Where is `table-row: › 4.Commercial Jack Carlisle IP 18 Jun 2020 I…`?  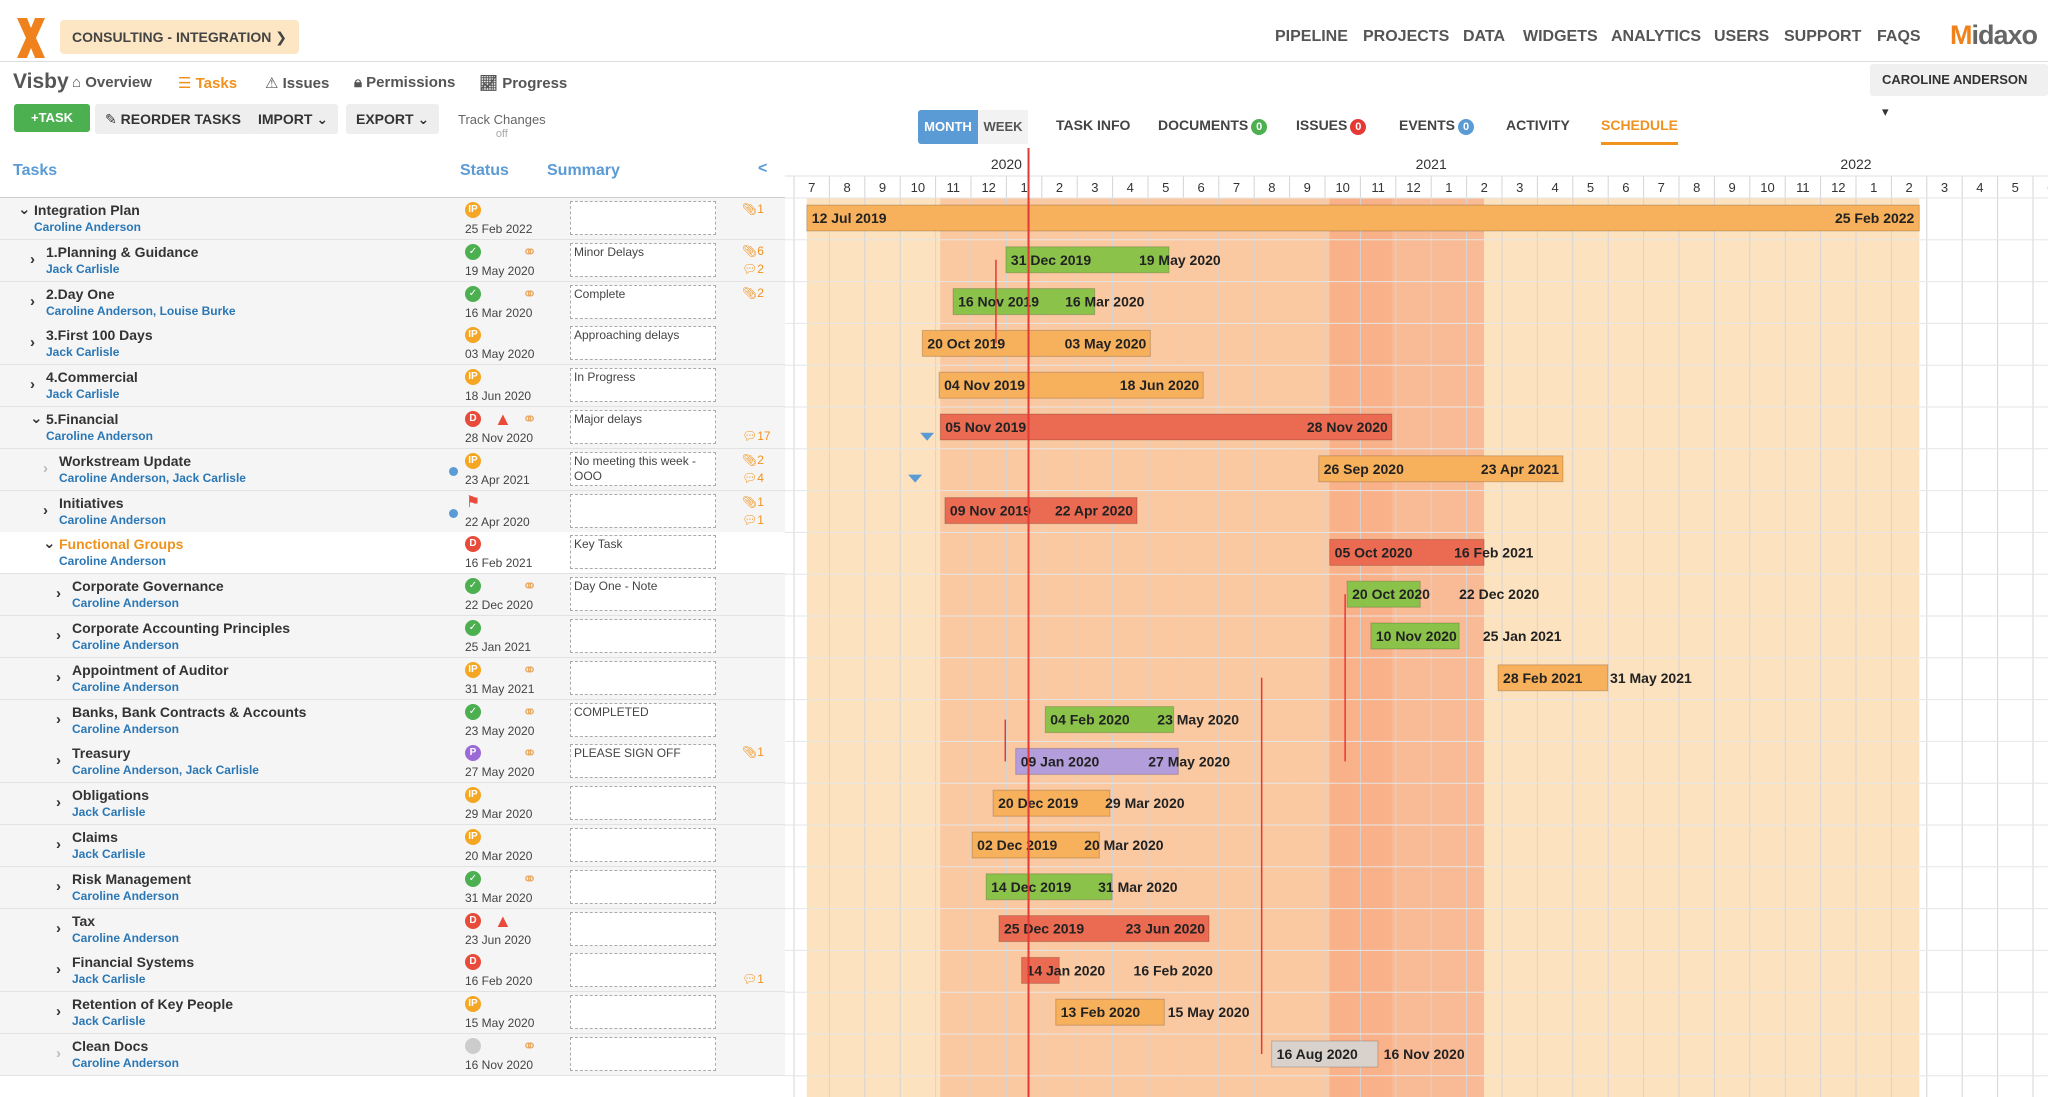 table-row: › 4.Commercial Jack Carlisle IP 18 Jun 2020 I… is located at coordinates (392, 386).